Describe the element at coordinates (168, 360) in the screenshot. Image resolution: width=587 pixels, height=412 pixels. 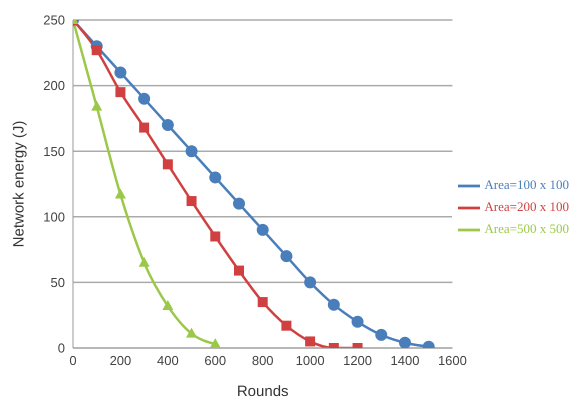
I see `x-tick-label: 400` at that location.